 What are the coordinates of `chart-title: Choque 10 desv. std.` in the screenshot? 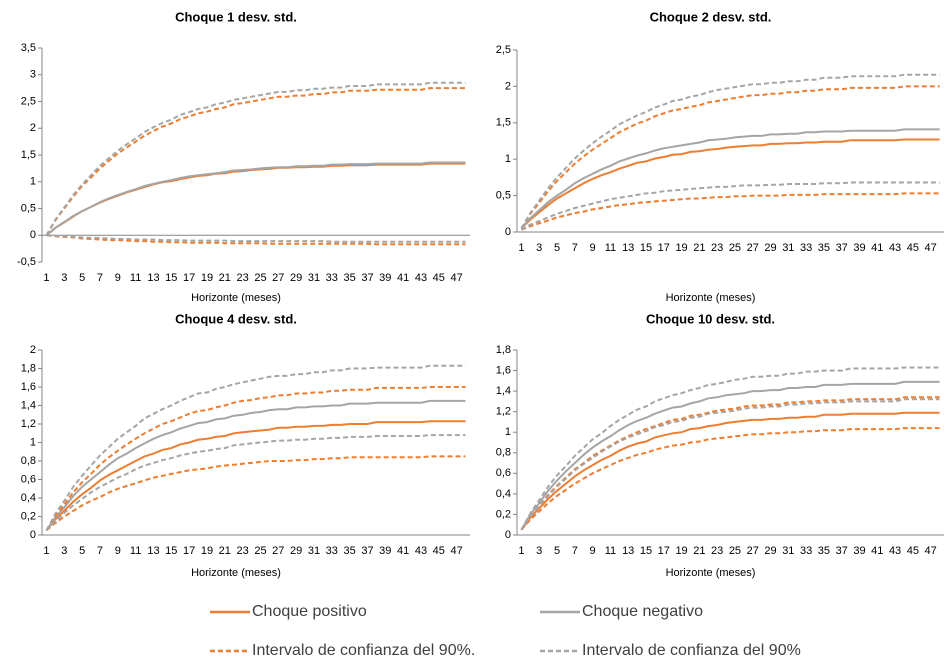 It's located at (710, 318).